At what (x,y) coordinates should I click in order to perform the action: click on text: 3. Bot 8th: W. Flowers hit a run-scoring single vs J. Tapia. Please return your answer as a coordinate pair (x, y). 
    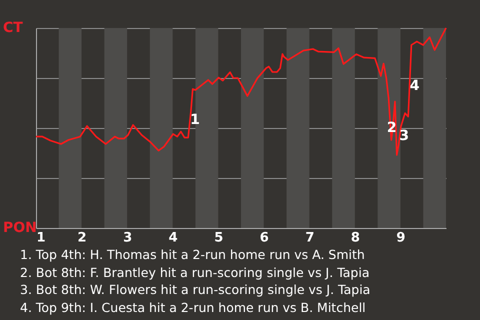
    Looking at the image, I should click on (196, 289).